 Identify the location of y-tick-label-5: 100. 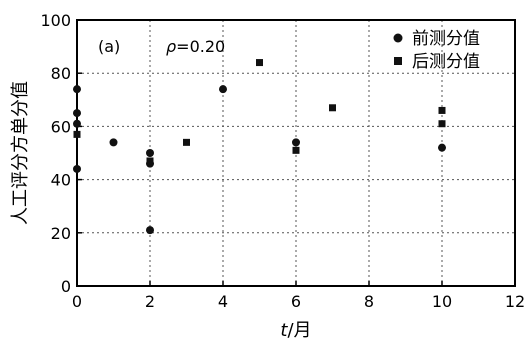
(55, 20).